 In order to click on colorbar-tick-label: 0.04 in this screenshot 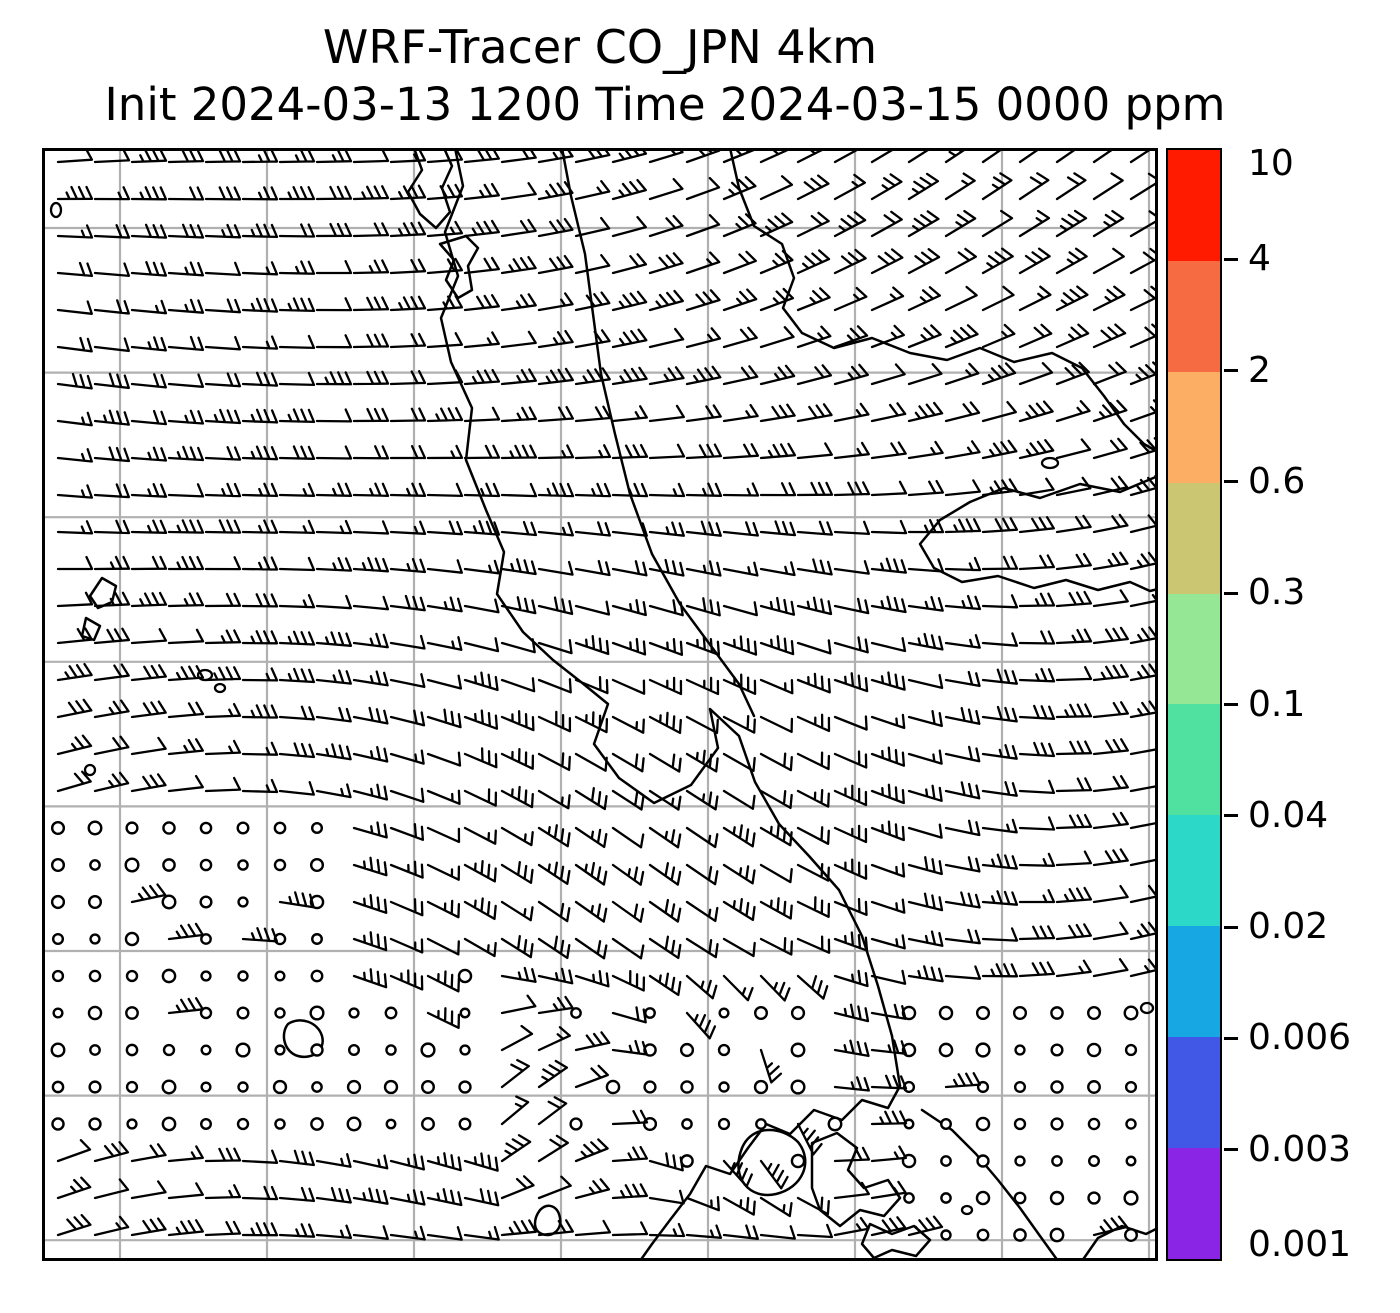, I will do `click(1288, 815)`.